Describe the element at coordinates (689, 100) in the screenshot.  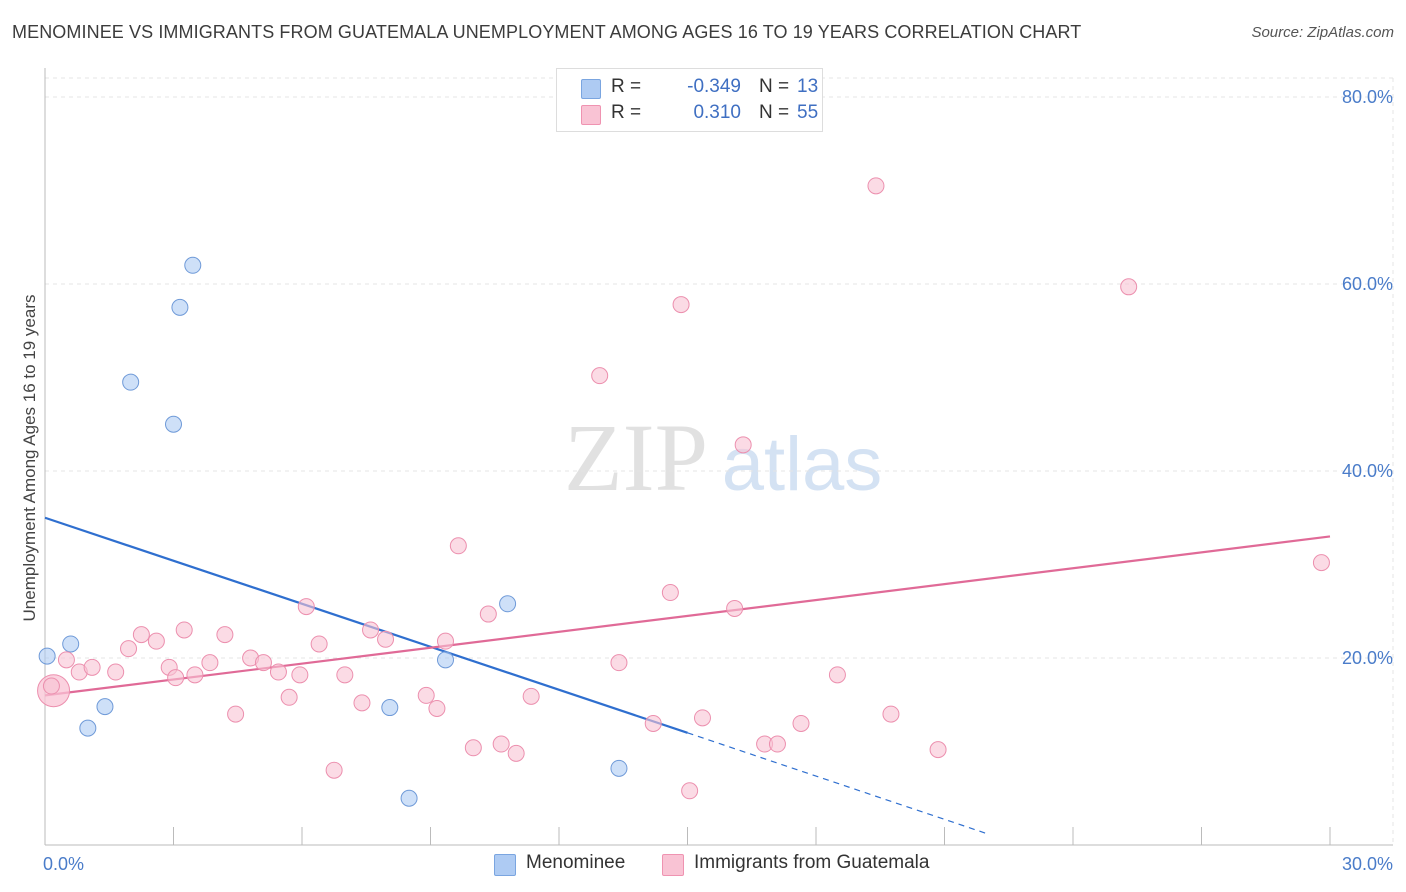
I see `correlation-legend: R = -0.349 N = 13 R = 0.310 N = 55` at that location.